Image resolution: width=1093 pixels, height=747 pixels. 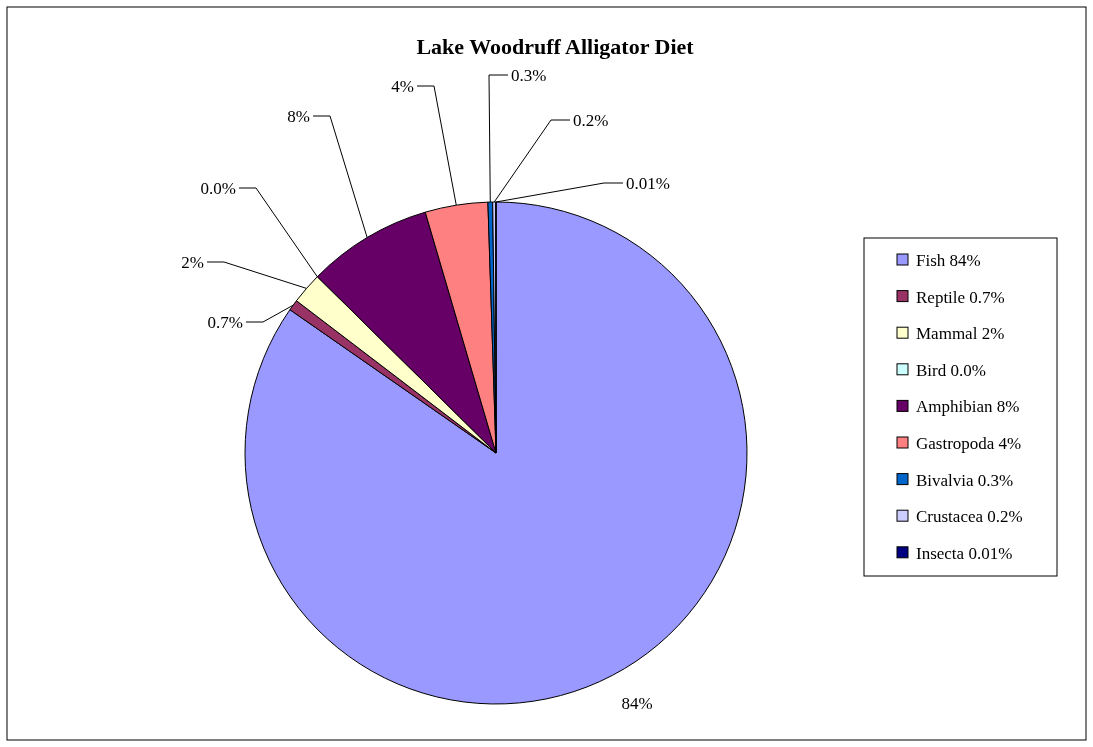 I want to click on legend-label: Insecta 0.01%, so click(x=964, y=553).